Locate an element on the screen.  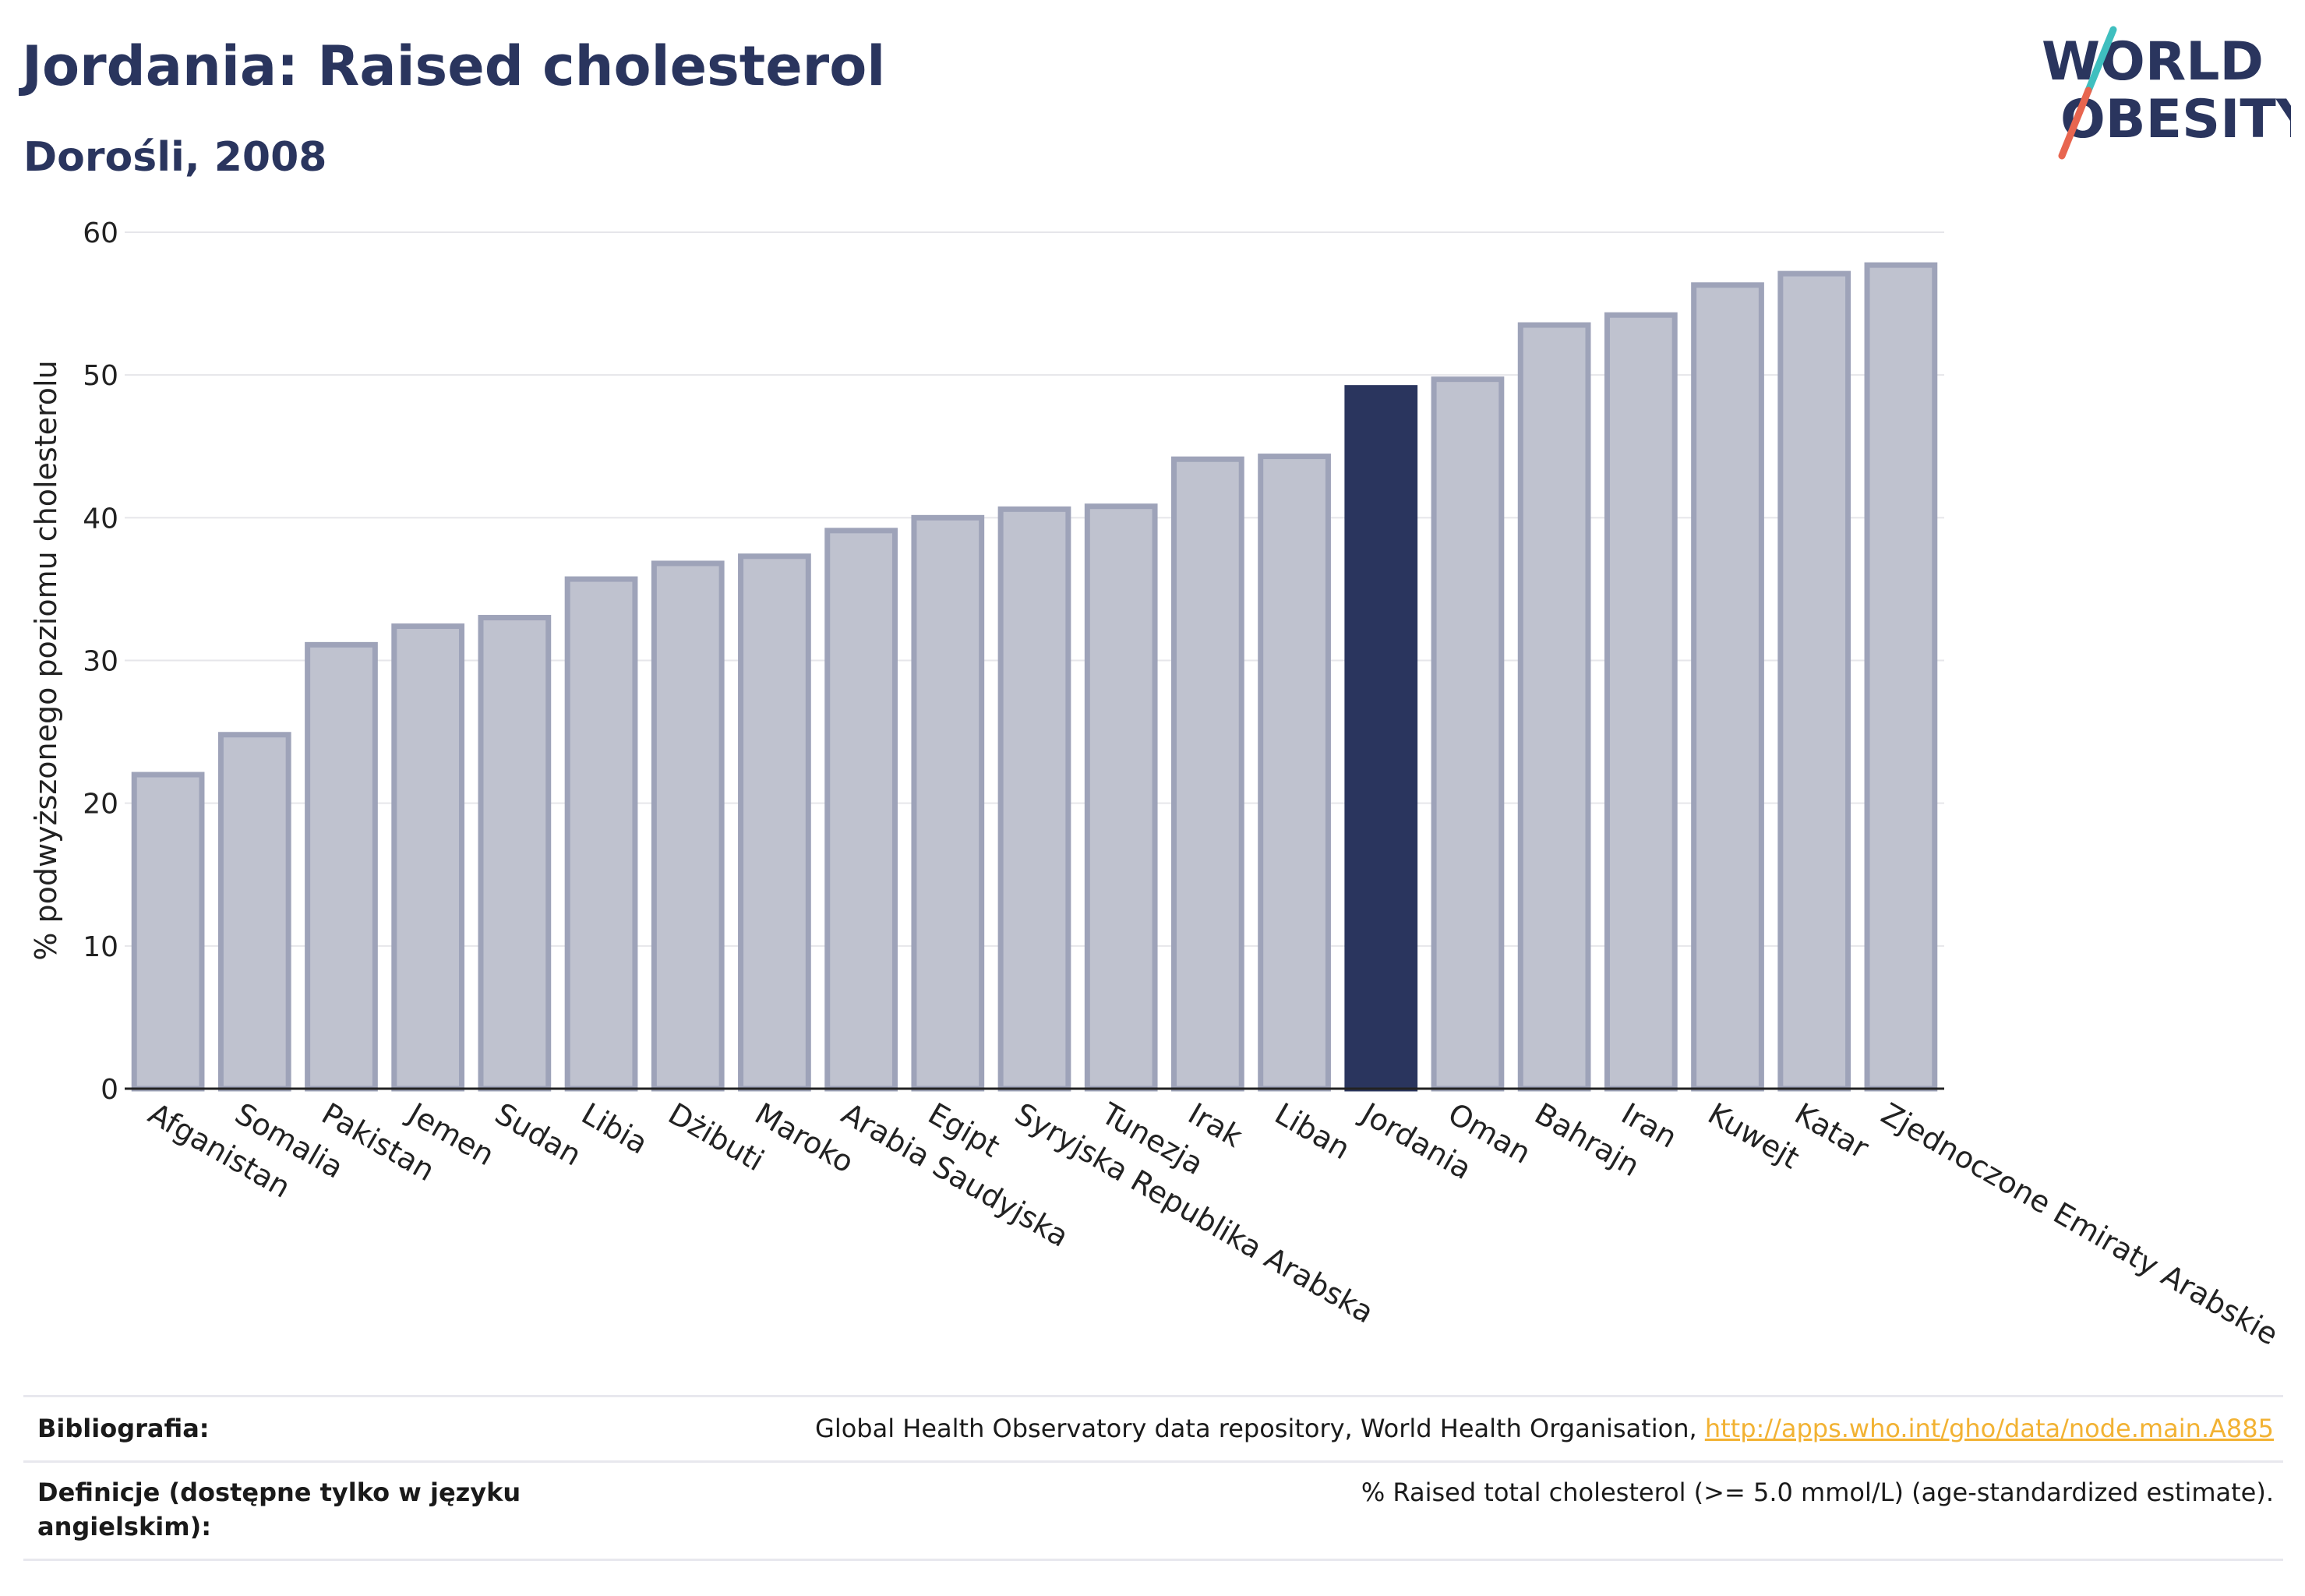
x-tick-label: Dżibuti is located at coordinates (716, 1137).